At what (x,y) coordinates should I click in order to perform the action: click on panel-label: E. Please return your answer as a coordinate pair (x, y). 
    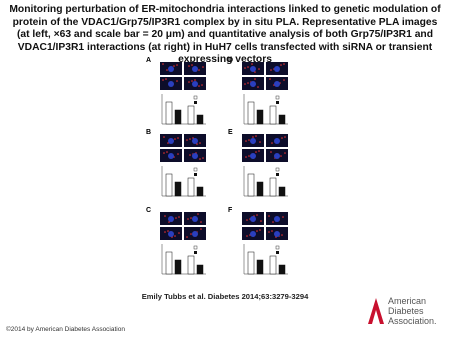
    Looking at the image, I should click on (230, 132).